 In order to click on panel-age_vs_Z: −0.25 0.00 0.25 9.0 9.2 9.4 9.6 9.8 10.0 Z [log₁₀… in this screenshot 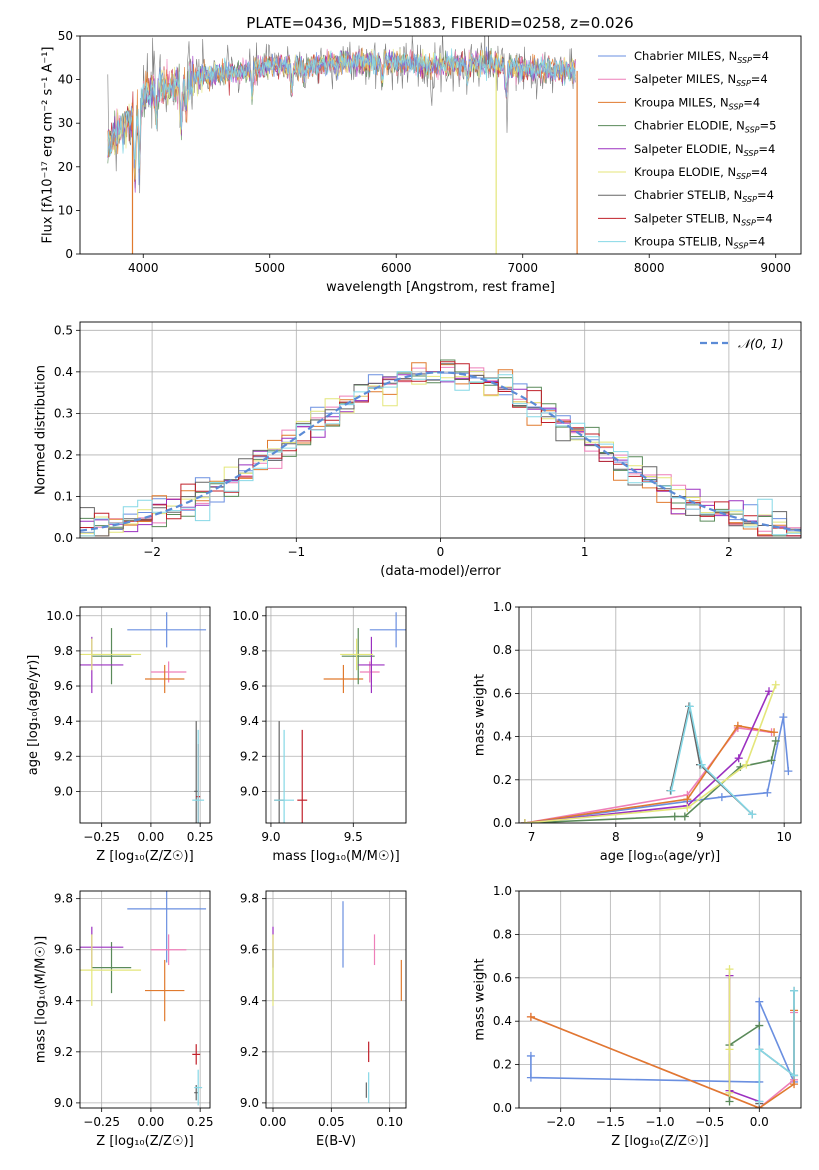, I will do `click(120, 735)`.